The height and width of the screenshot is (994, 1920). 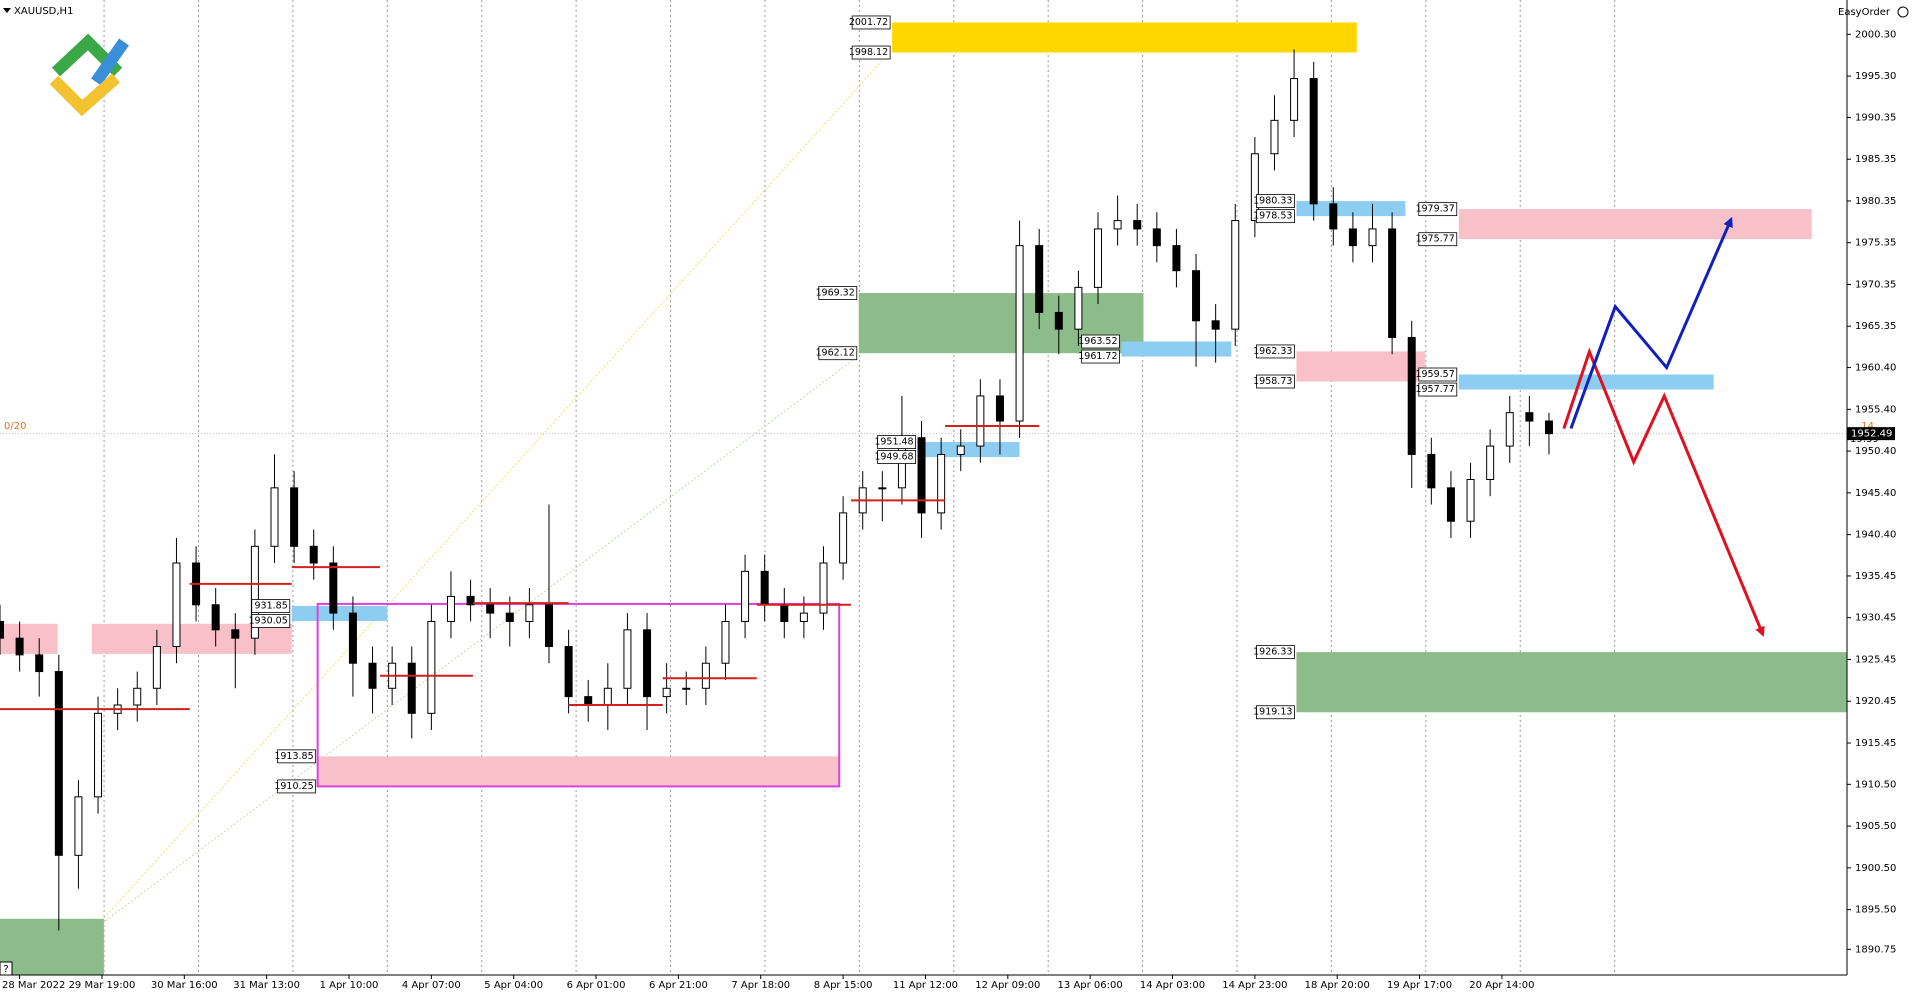 What do you see at coordinates (868, 52) in the screenshot?
I see `zone-label: 1998.12` at bounding box center [868, 52].